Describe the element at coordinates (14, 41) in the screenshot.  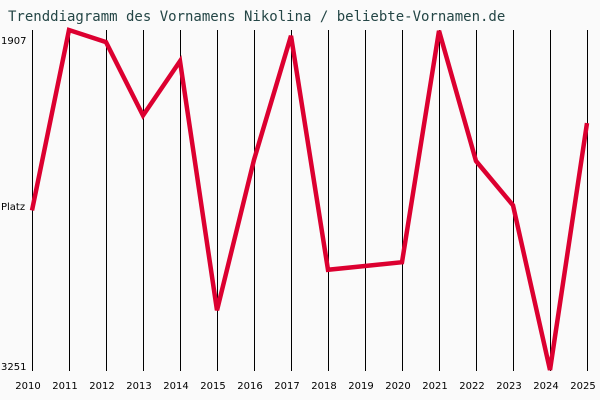
I see `y-axis-top-label: 1907` at that location.